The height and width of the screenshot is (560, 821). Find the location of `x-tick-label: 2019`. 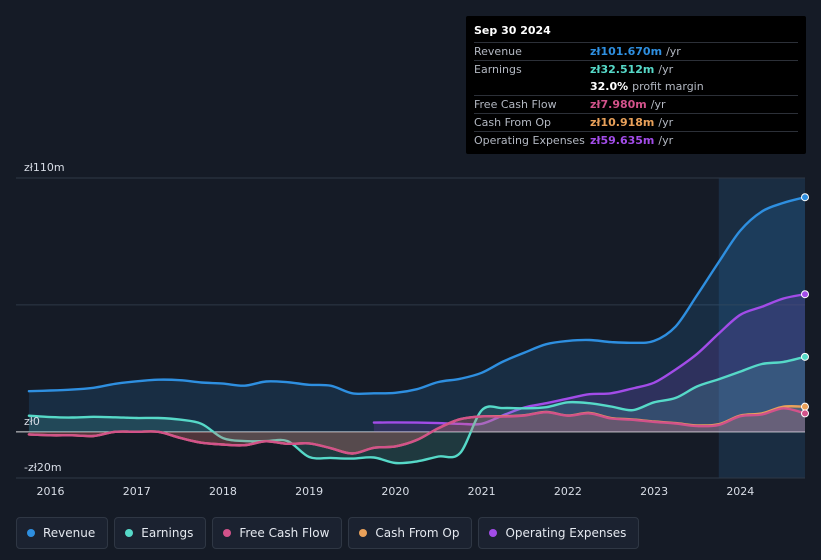

x-tick-label: 2019 is located at coordinates (309, 491).